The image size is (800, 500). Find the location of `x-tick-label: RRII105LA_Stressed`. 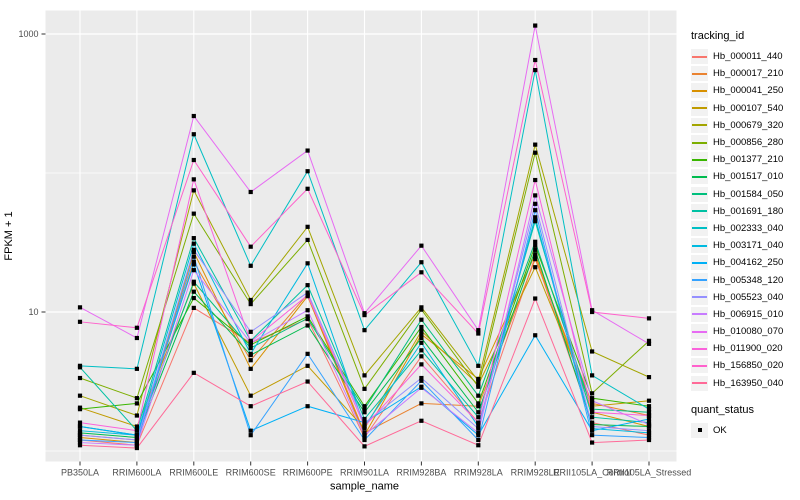

x-tick-label: RRII105LA_Stressed is located at coordinates (649, 473).